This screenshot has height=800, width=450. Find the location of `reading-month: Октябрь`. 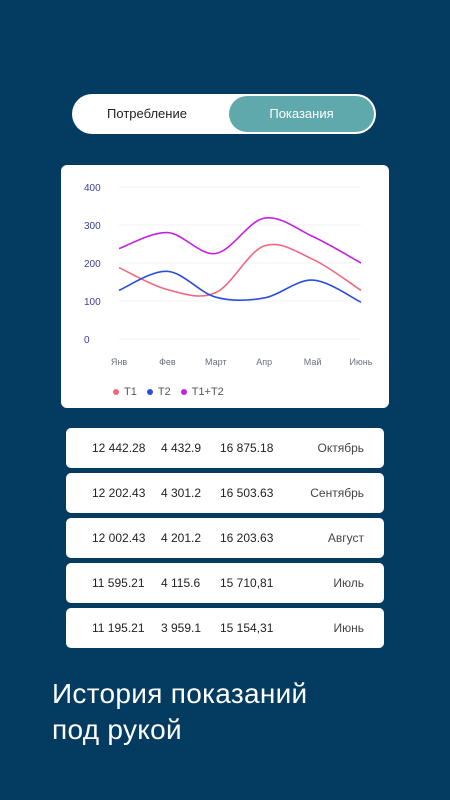

reading-month: Октябрь is located at coordinates (340, 448).